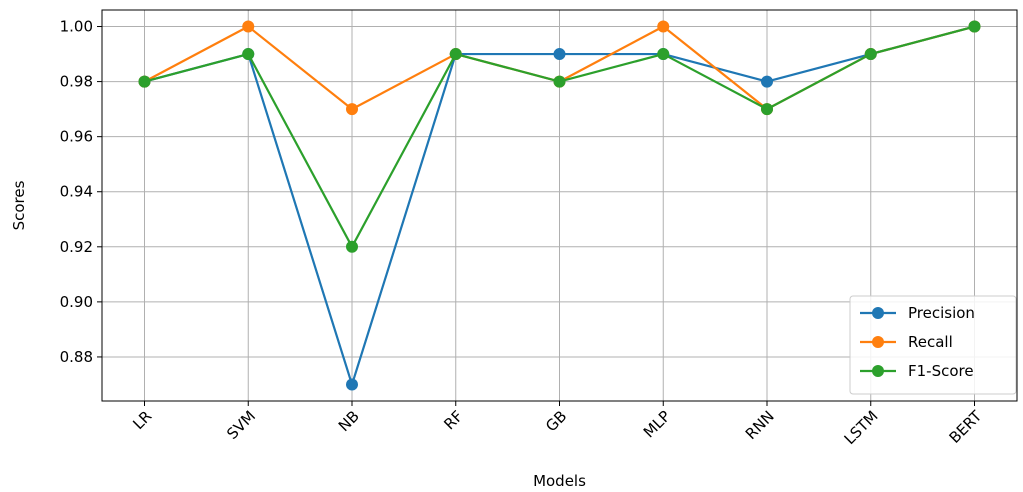 The image size is (1023, 492). I want to click on x-axis-ticks: LR SVM NB RF GB MLP RNN LSTM BERT, so click(557, 424).